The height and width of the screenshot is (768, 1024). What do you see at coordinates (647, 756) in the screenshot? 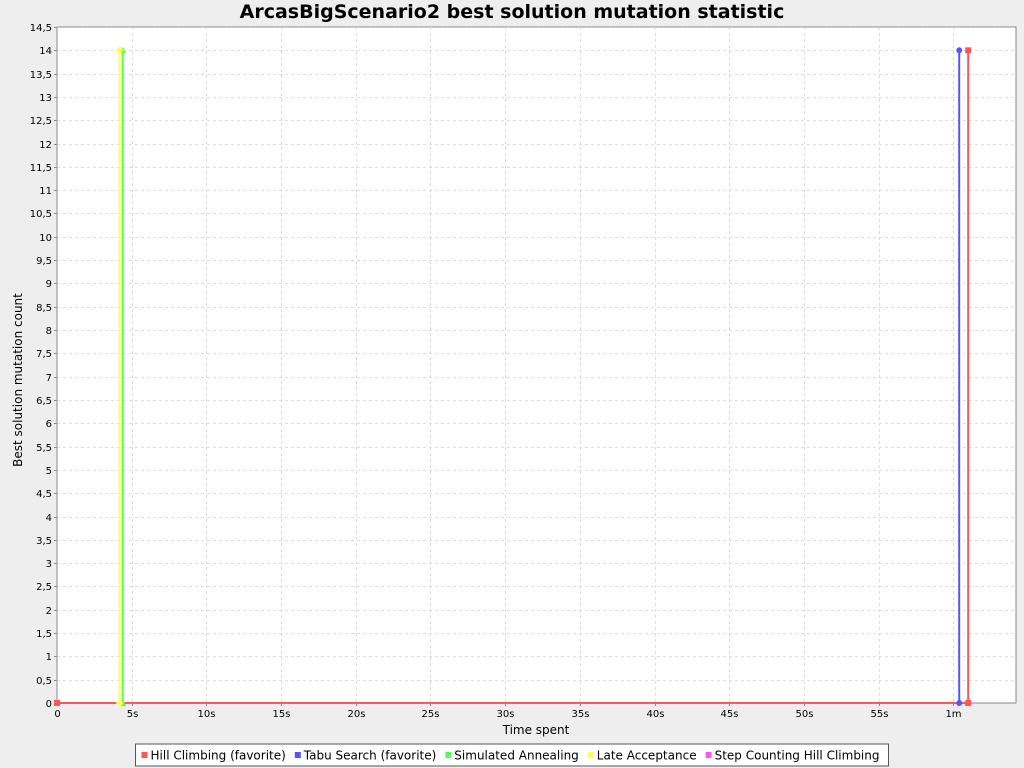
I see `legend-label: Late Acceptance` at bounding box center [647, 756].